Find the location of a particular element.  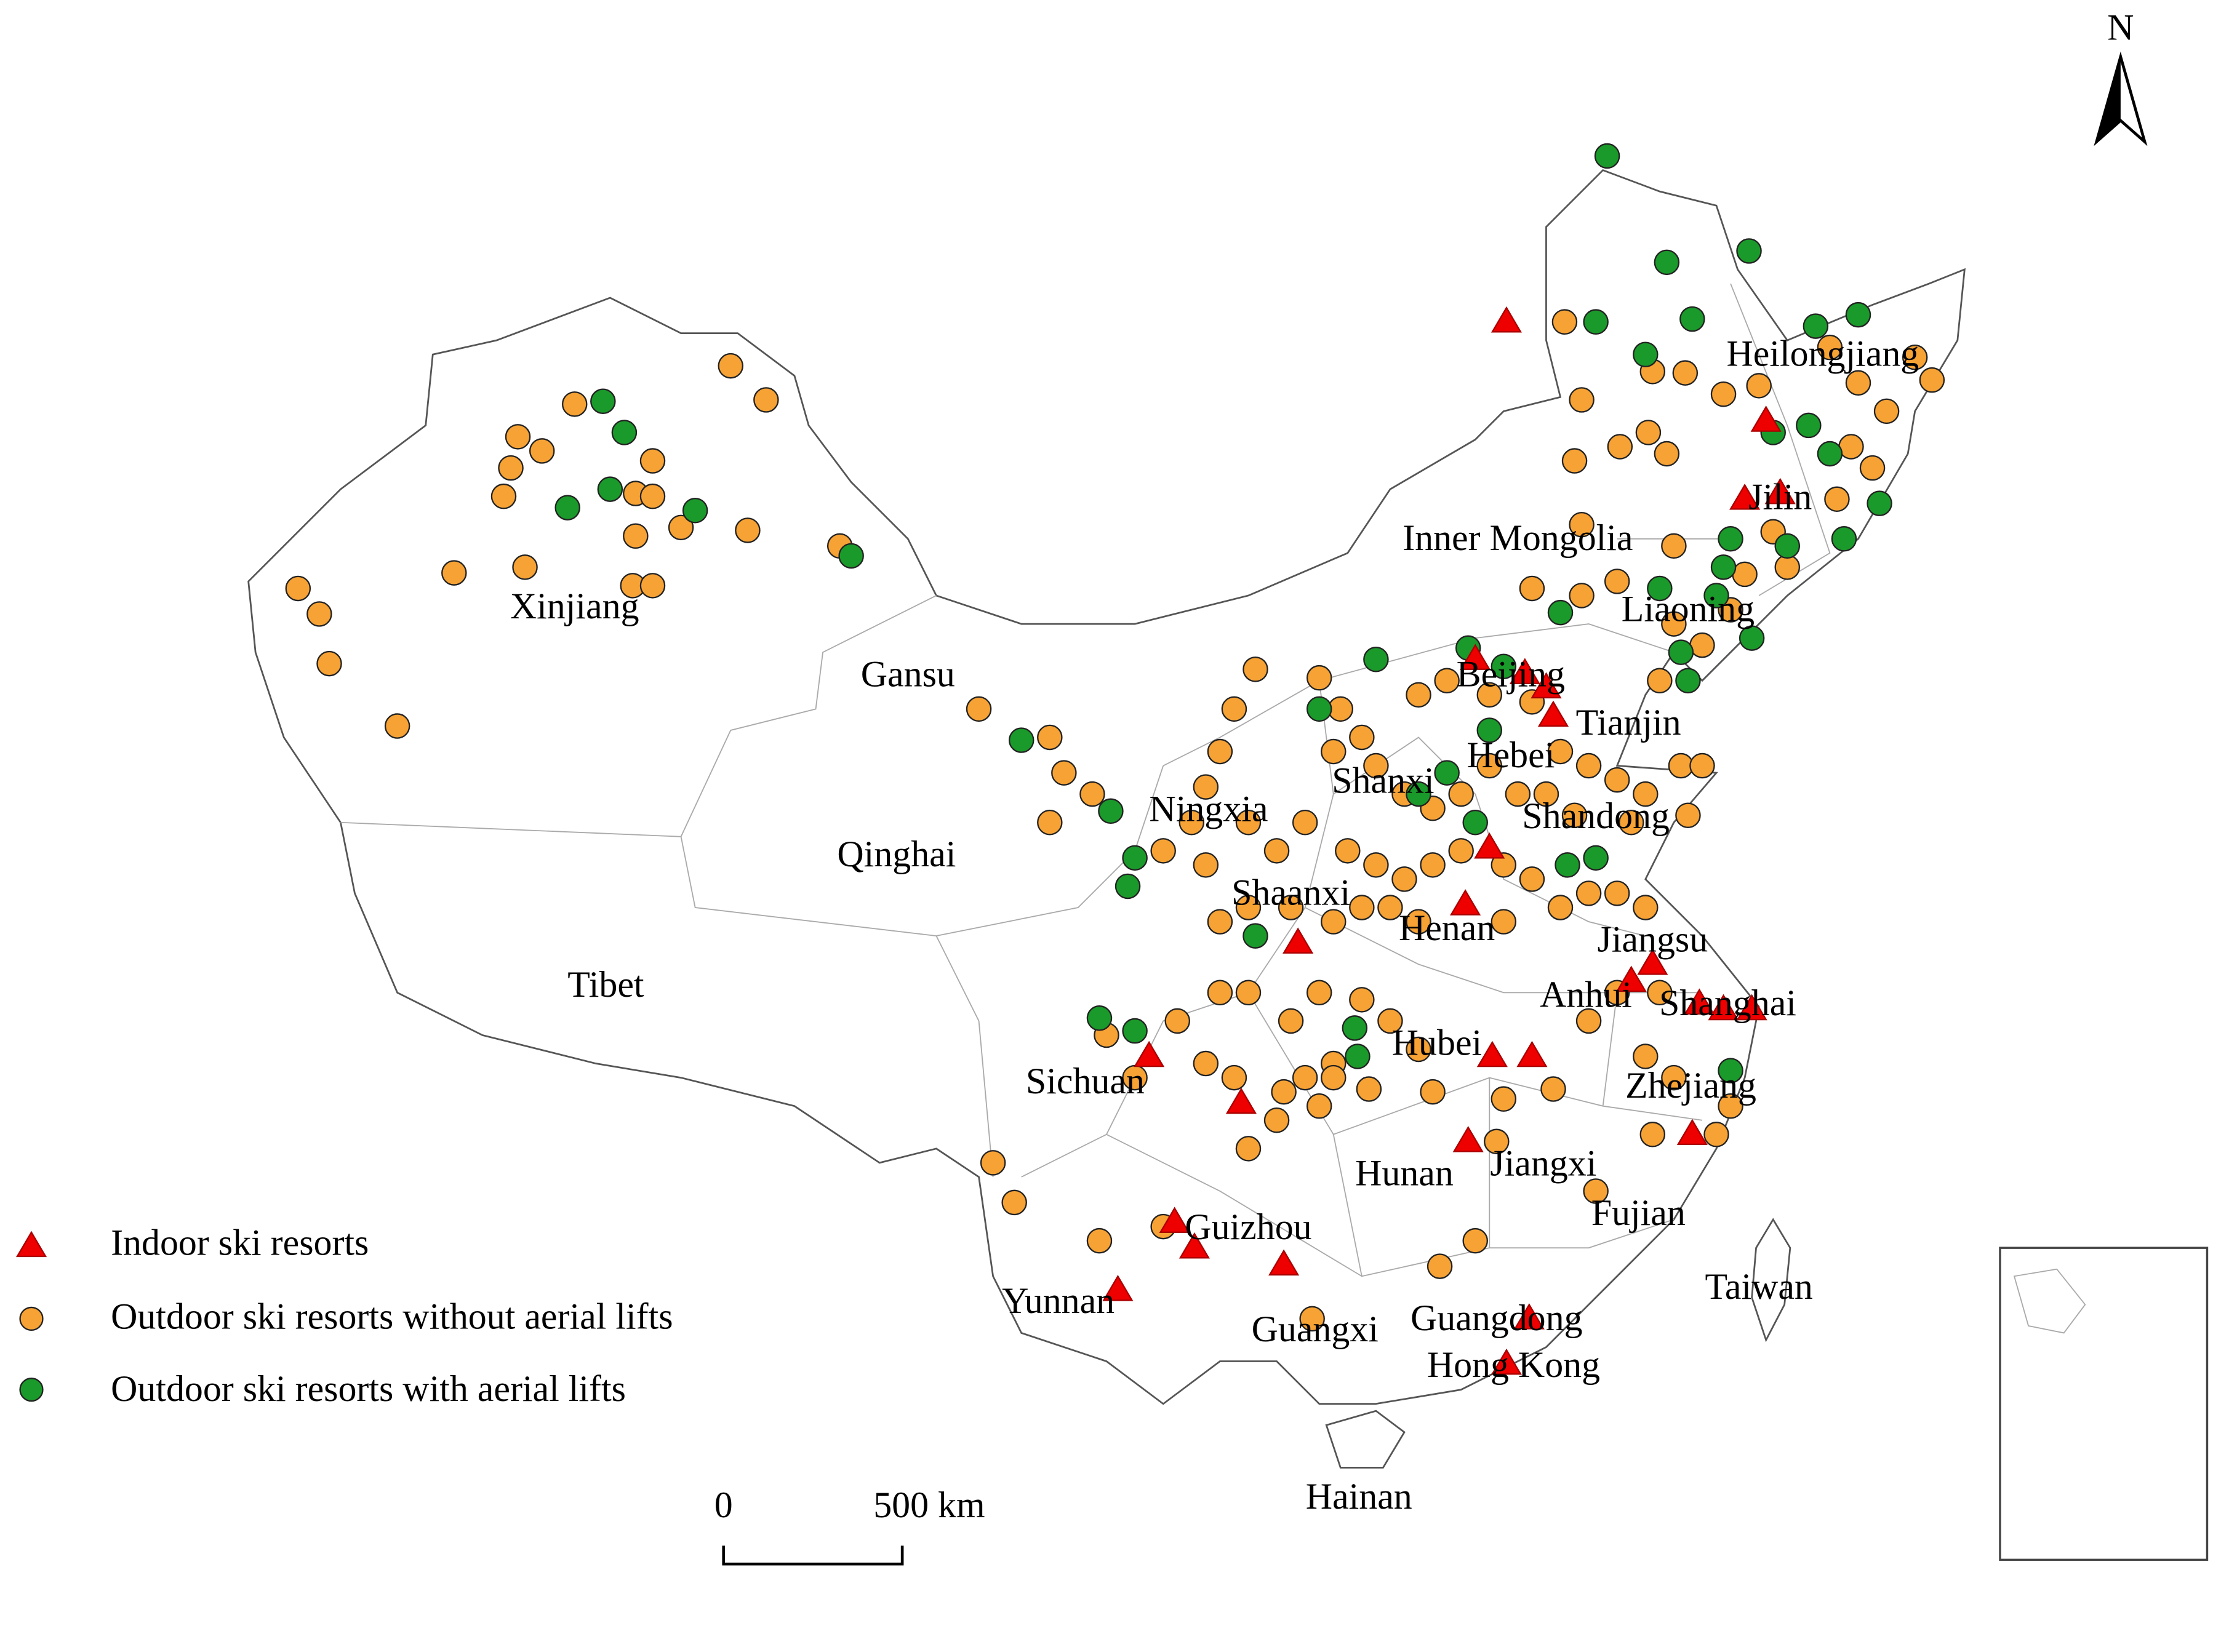

region-label: Jiangsu is located at coordinates (1652, 939).